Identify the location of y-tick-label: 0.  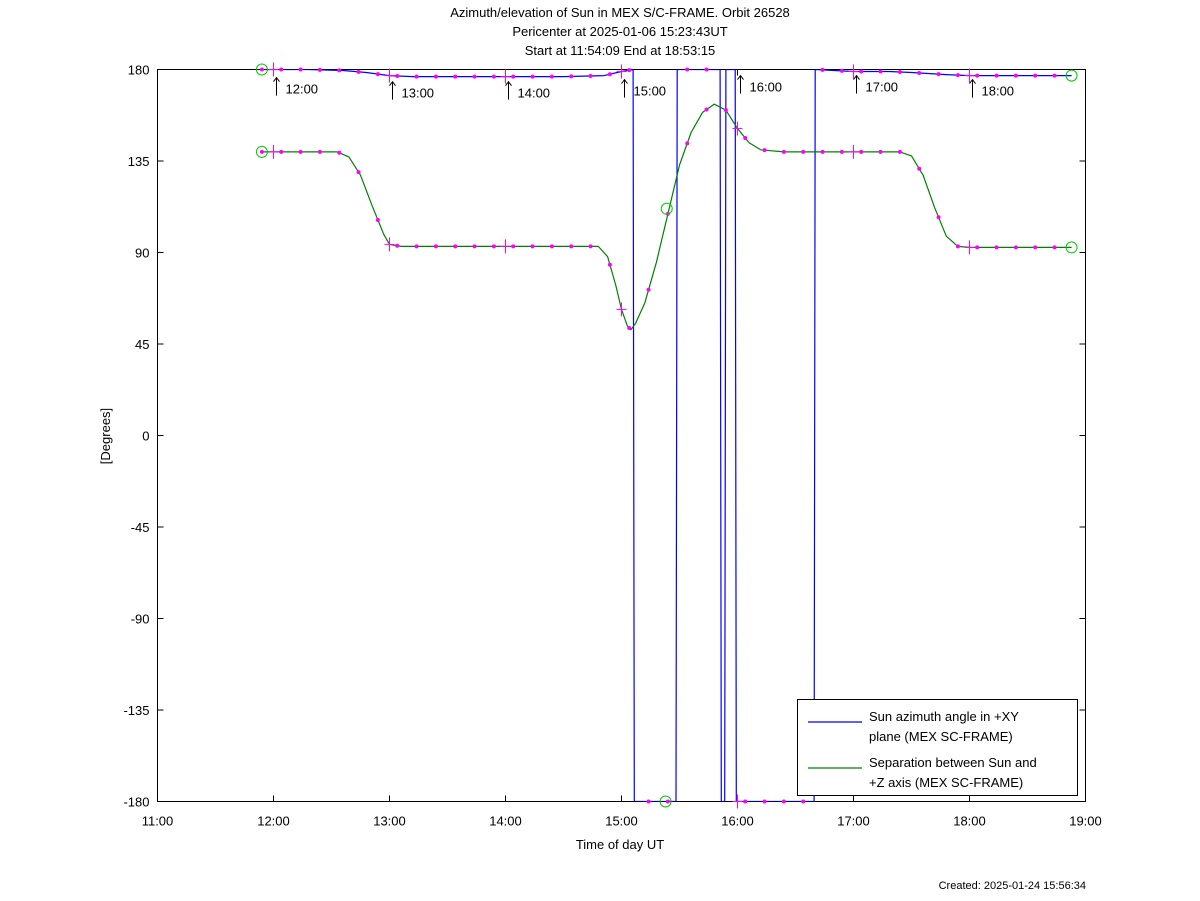
(145, 436).